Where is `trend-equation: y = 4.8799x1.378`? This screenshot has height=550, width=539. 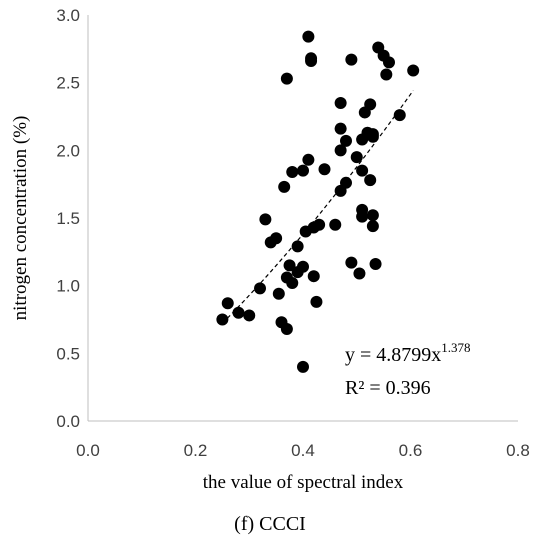
trend-equation: y = 4.8799x1.378 is located at coordinates (408, 353).